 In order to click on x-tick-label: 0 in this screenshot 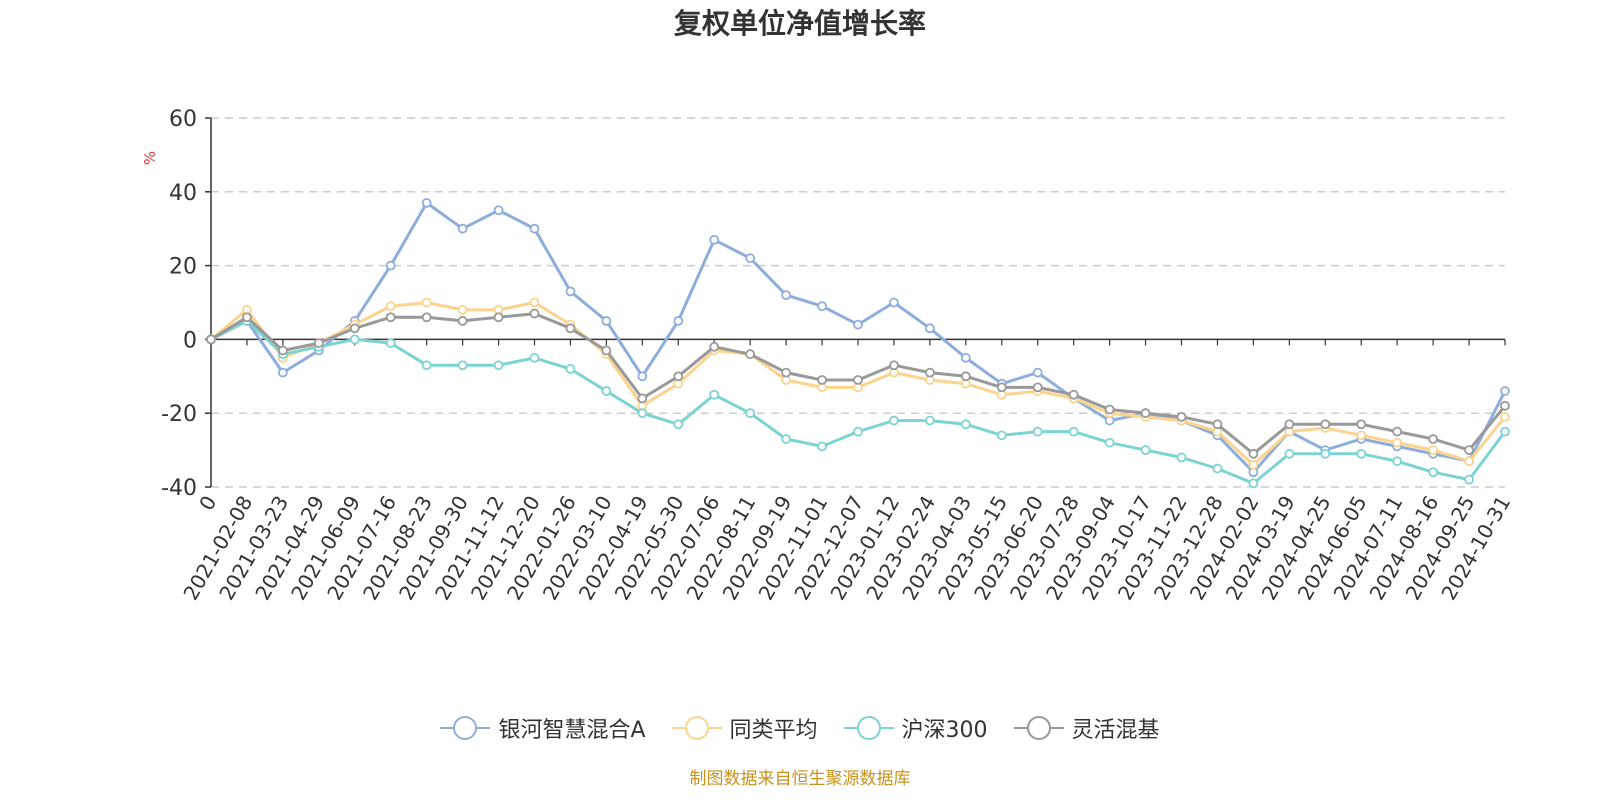, I will do `click(207, 503)`.